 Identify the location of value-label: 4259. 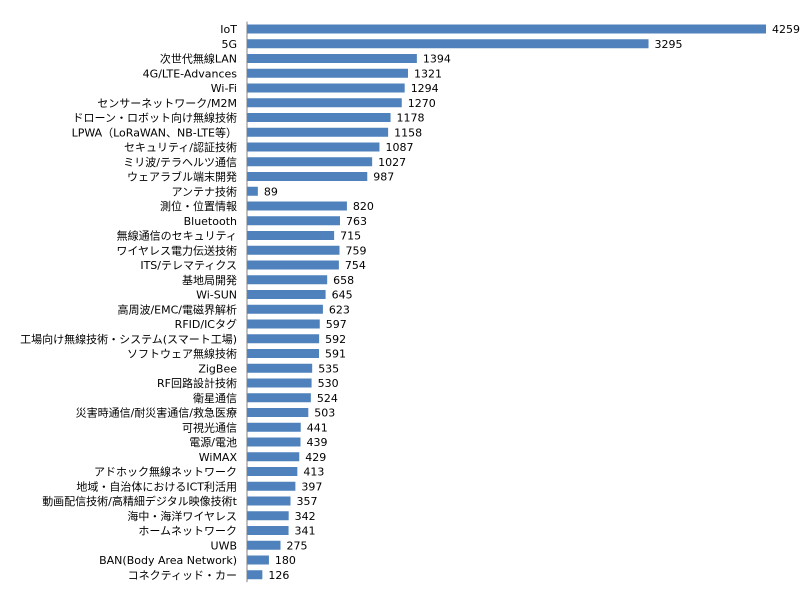
(786, 29).